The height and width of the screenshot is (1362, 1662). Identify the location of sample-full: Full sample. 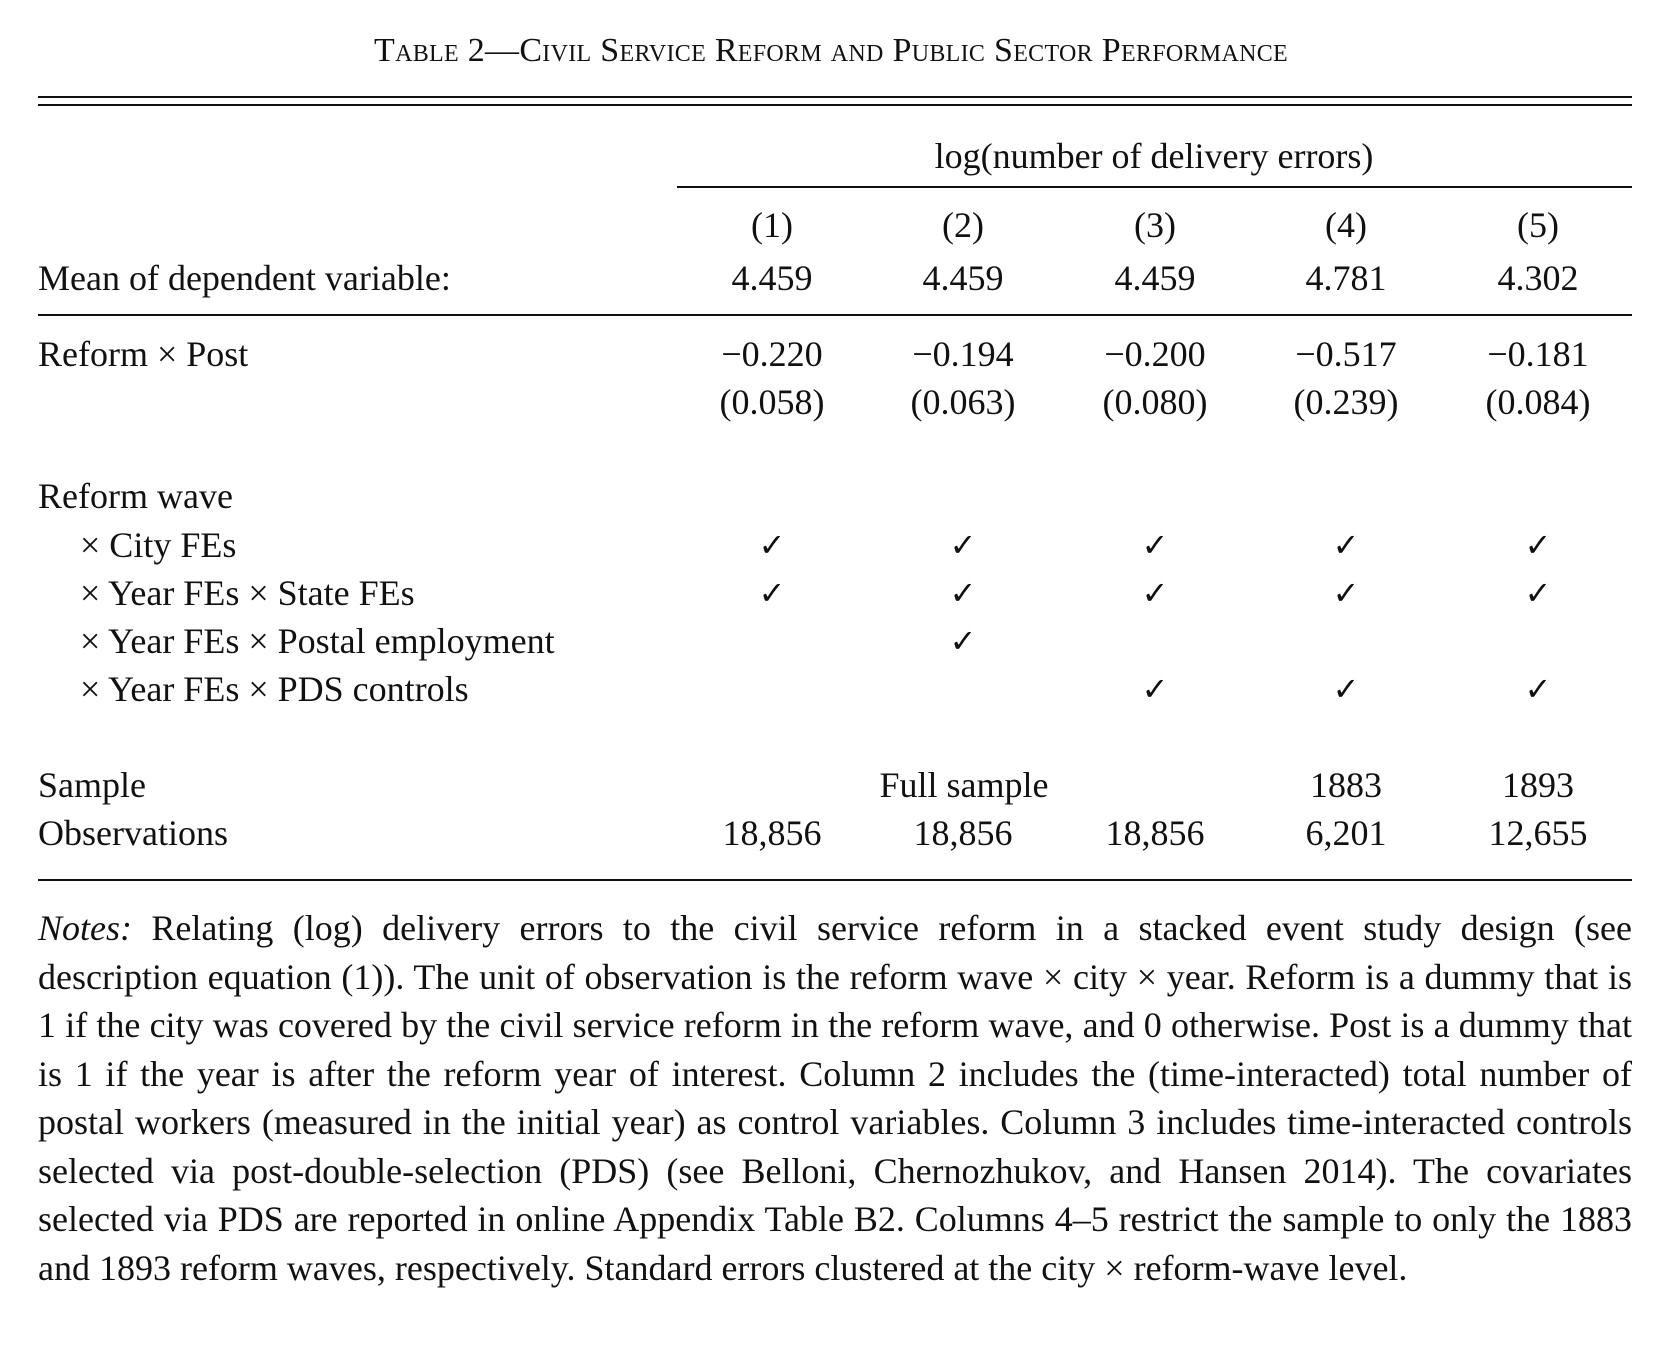
(964, 785).